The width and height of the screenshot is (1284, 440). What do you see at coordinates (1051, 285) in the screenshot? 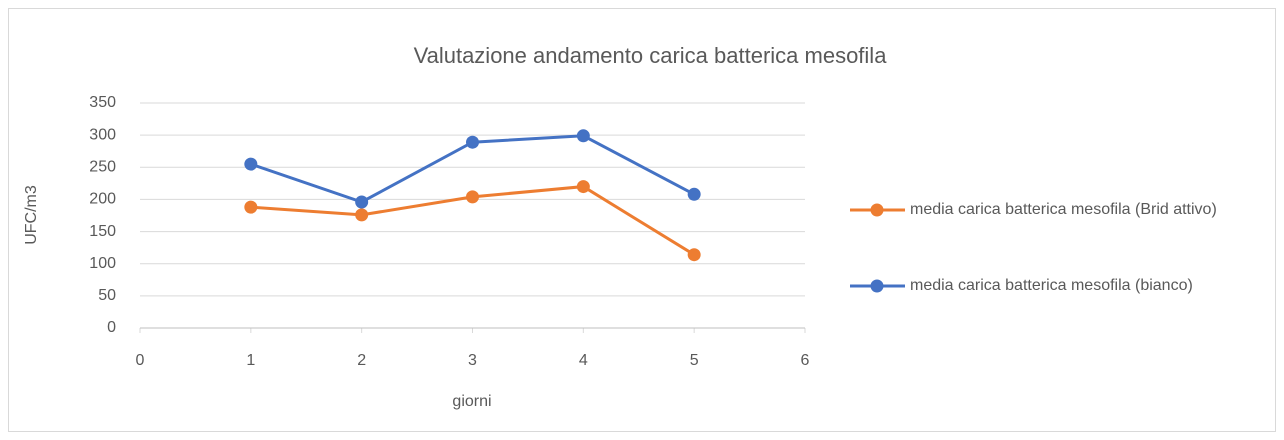
I see `legend-label: media carica batterica mesofila (bianco)` at bounding box center [1051, 285].